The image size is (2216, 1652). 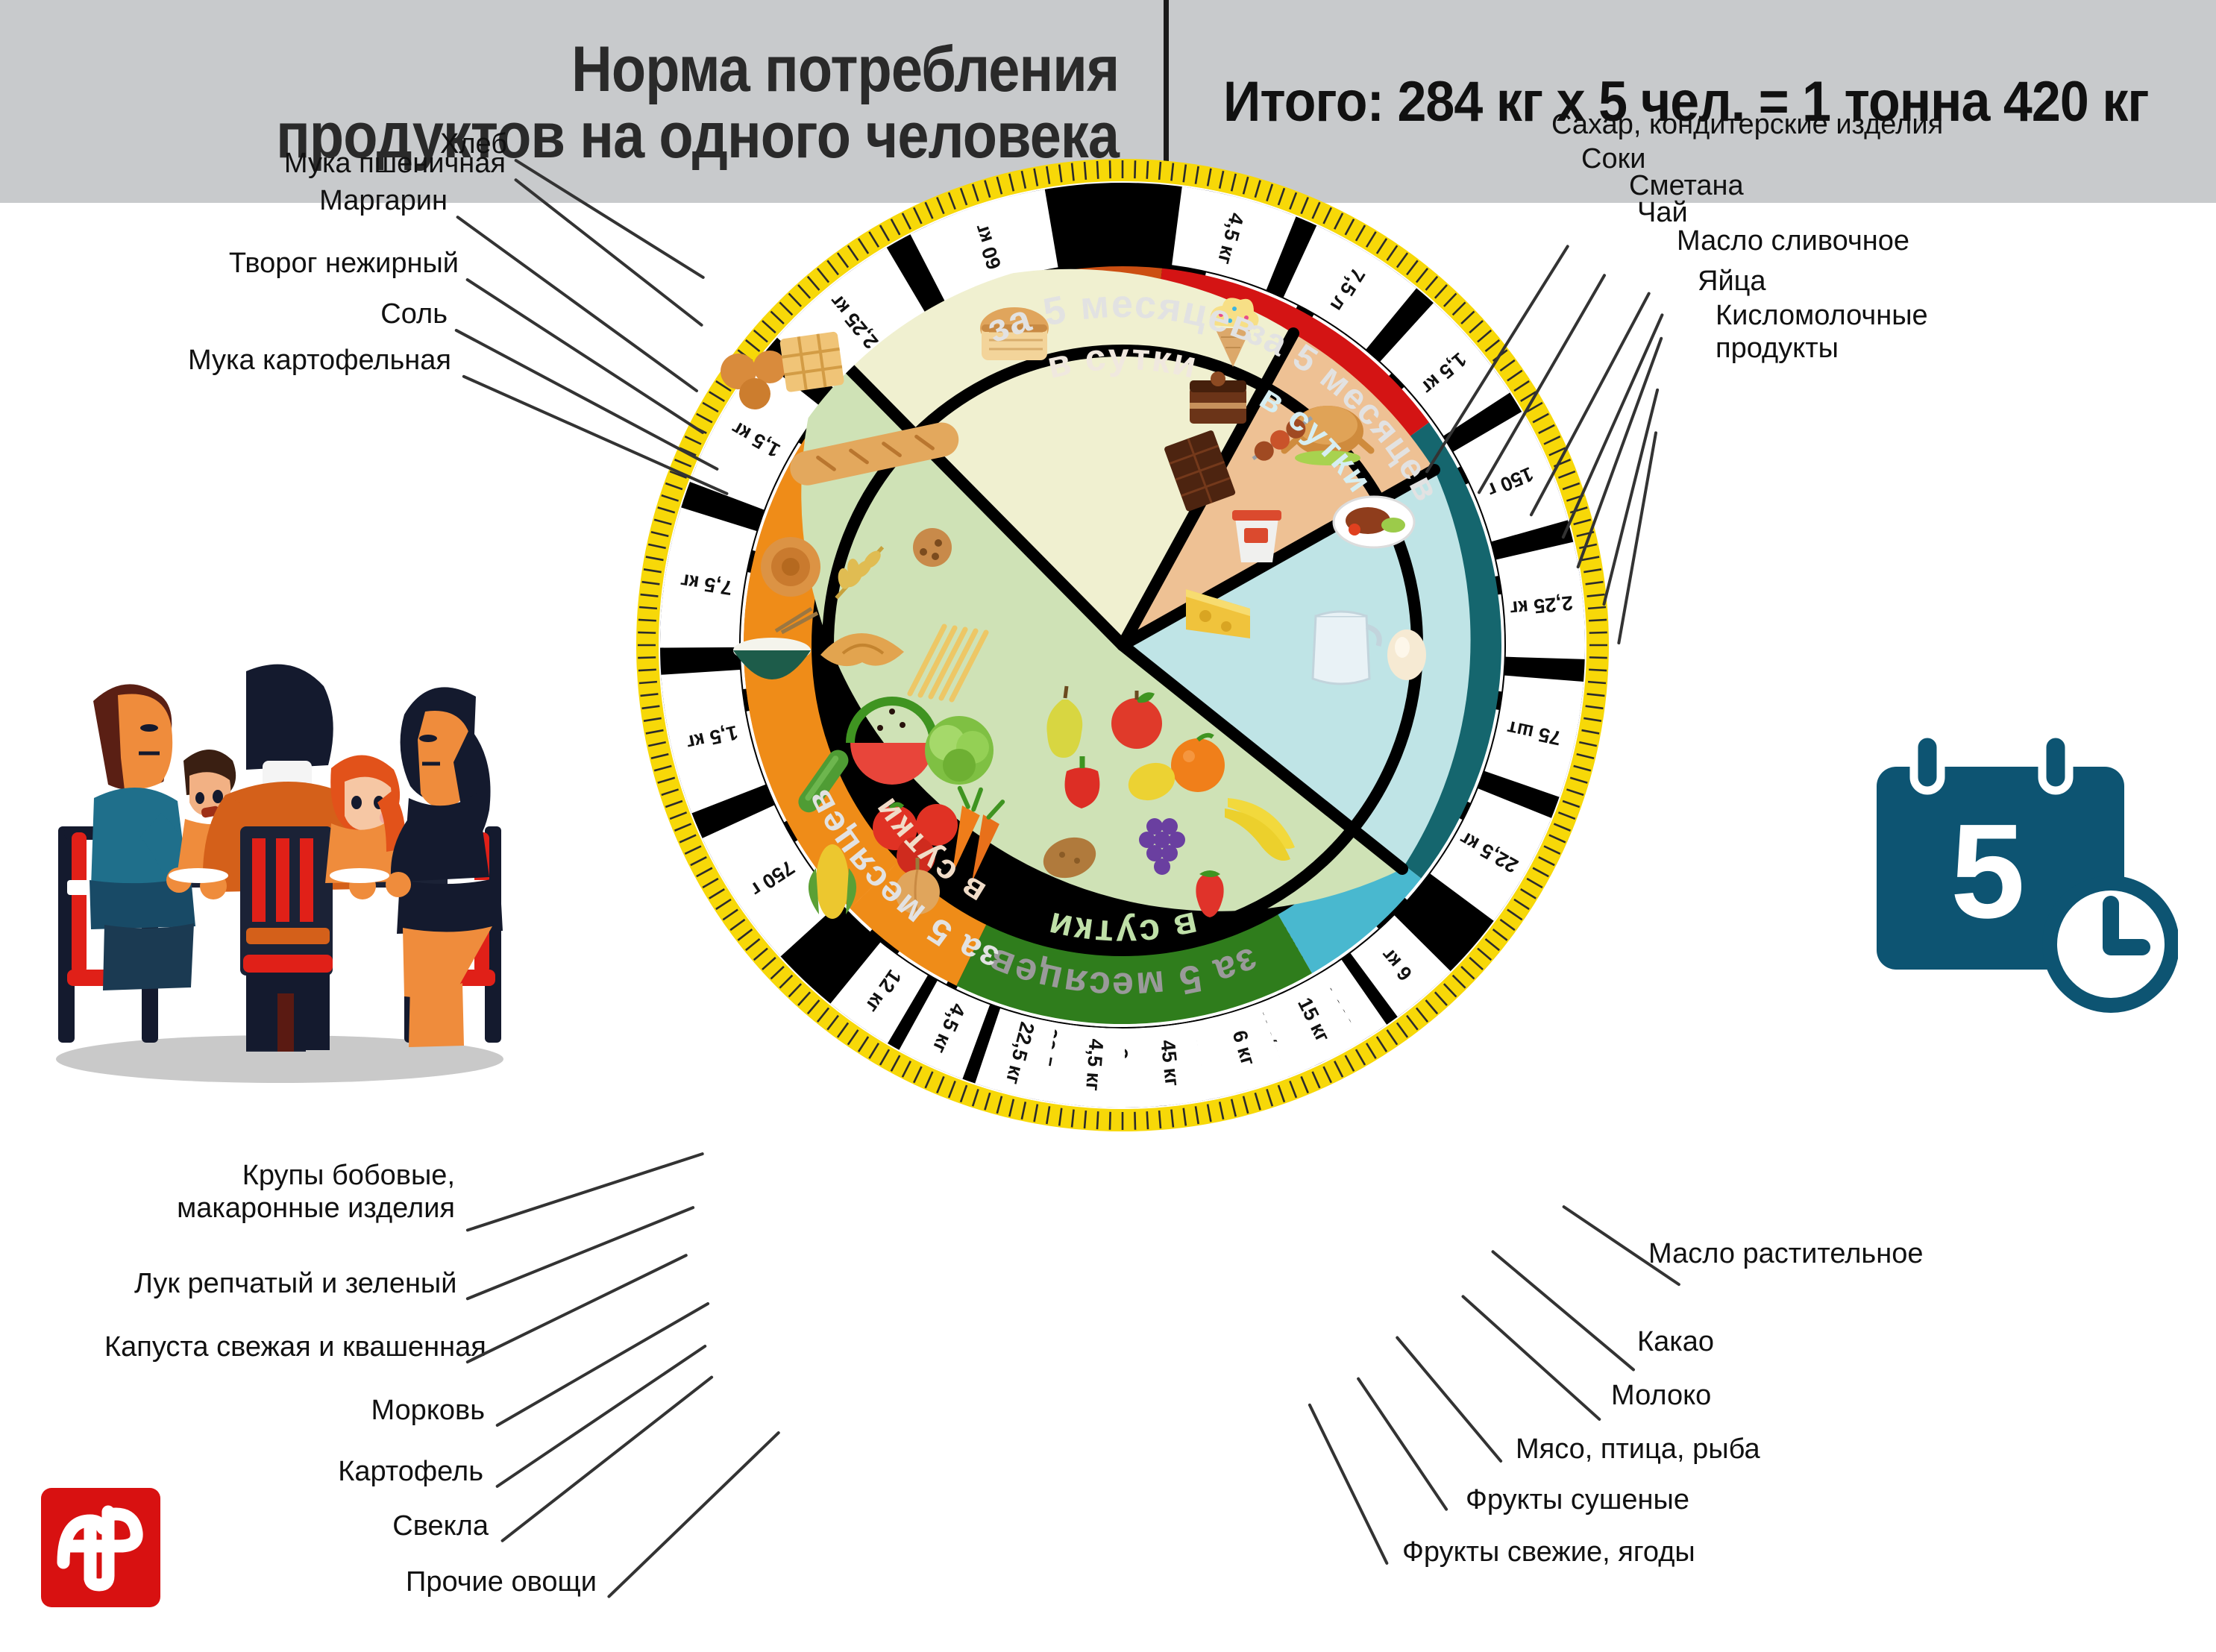 I want to click on callout-luk: Лук репчатый и зеленый, so click(x=295, y=1283).